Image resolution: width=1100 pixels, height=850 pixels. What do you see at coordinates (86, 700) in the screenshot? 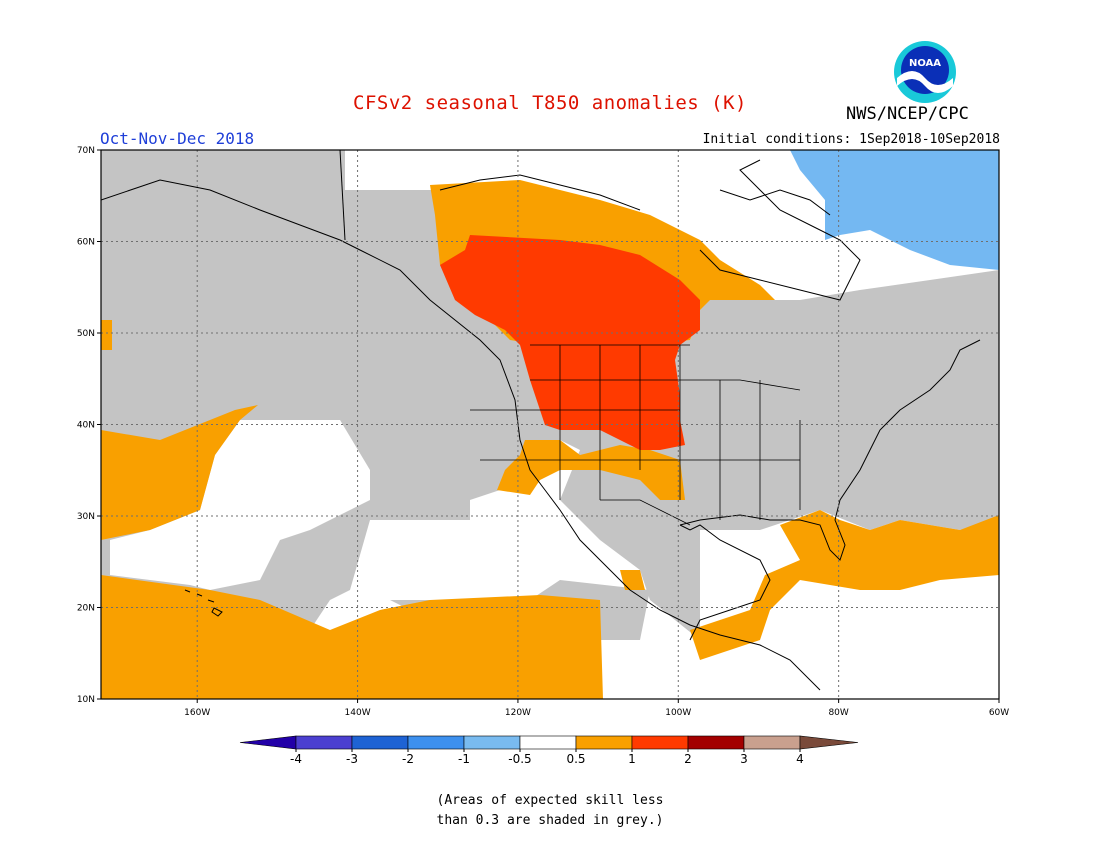
I see `lat-tick-label: 10N` at bounding box center [86, 700].